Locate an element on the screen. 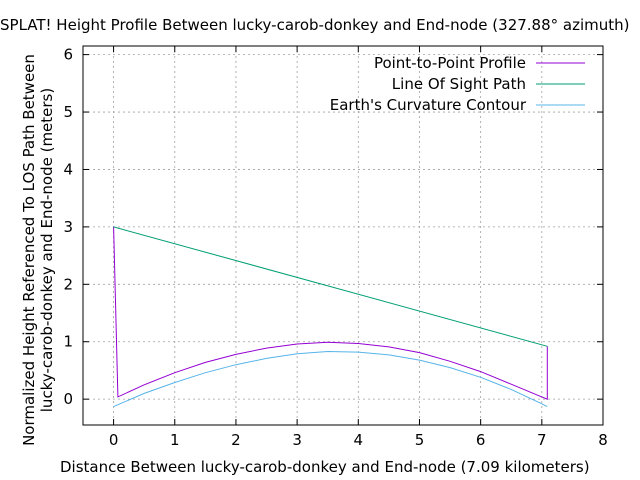 The image size is (640, 480). legend-label-point-to-point-profile: Point-to-Point Profile is located at coordinates (450, 63).